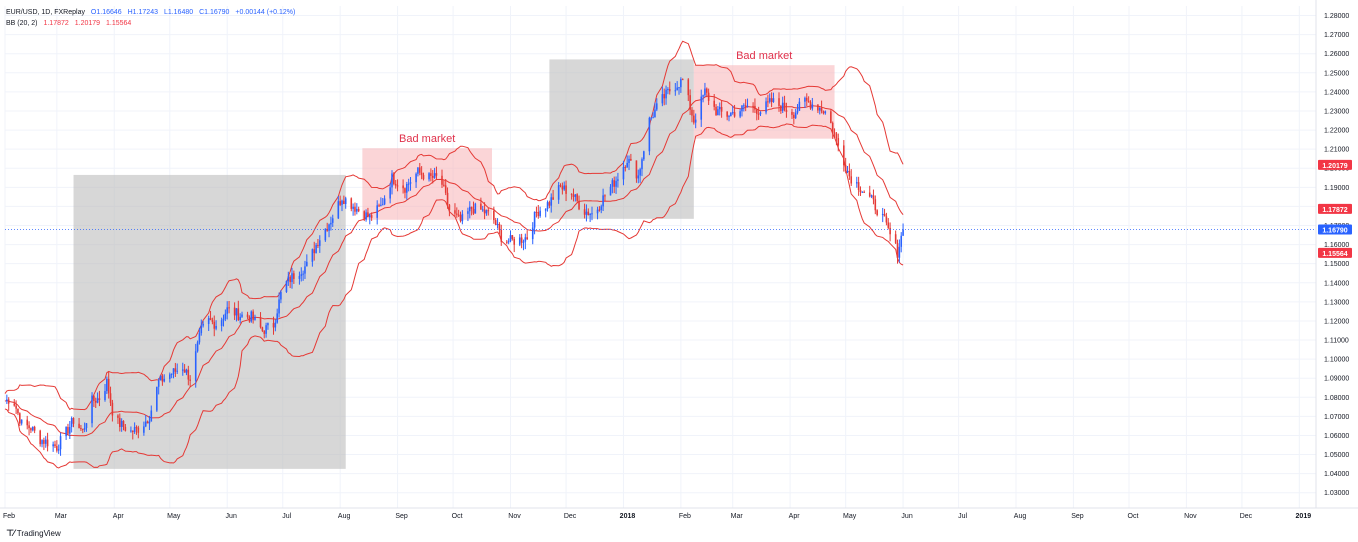  Describe the element at coordinates (33, 533) in the screenshot. I see `tradingview-logo: ⊤⁄ TradingView` at that location.